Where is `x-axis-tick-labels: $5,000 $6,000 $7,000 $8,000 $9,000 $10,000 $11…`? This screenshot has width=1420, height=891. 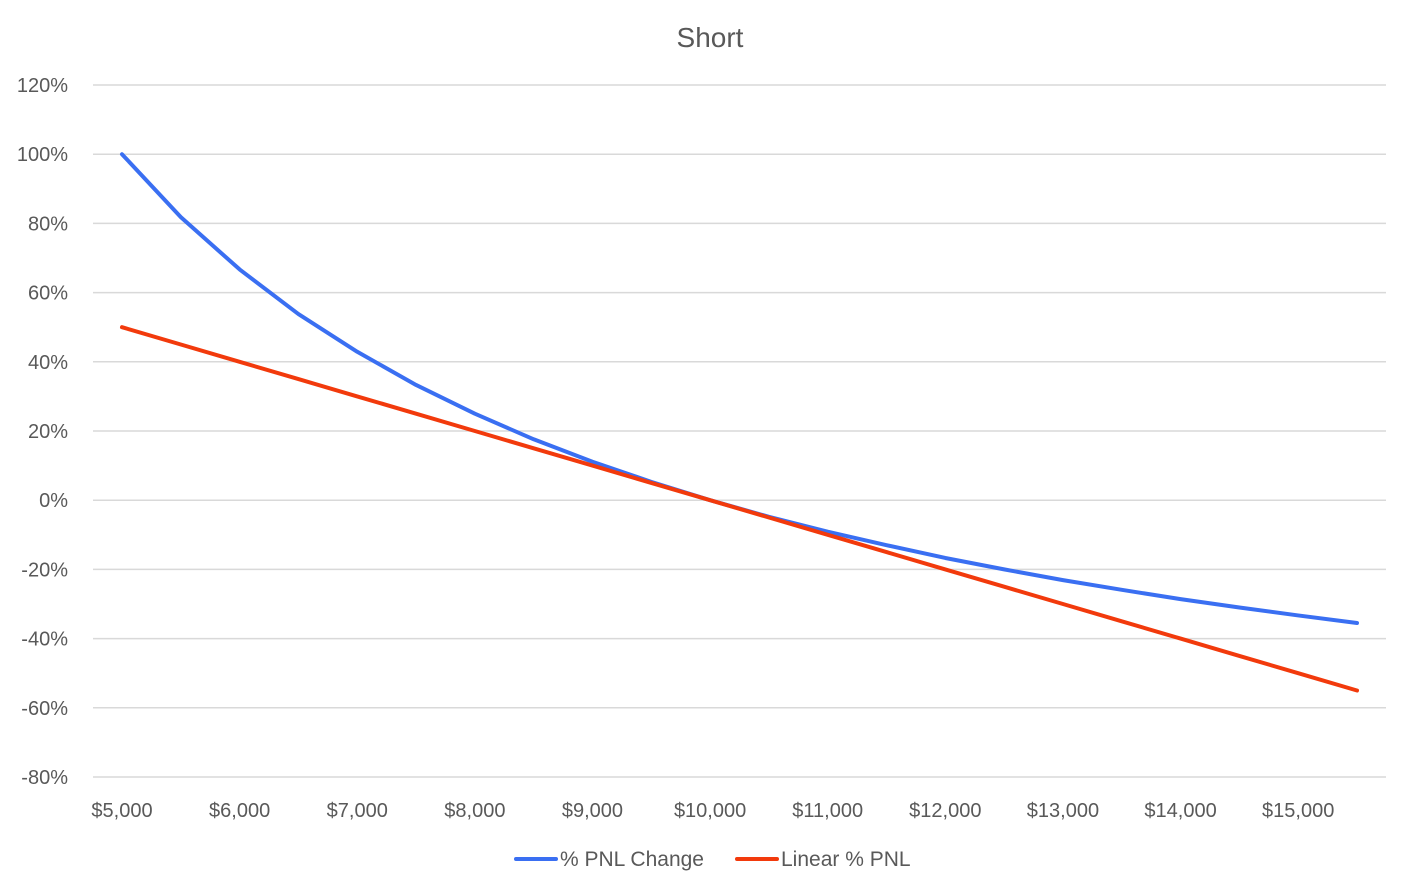 x-axis-tick-labels: $5,000 $6,000 $7,000 $8,000 $9,000 $10,000 $11… is located at coordinates (712, 811).